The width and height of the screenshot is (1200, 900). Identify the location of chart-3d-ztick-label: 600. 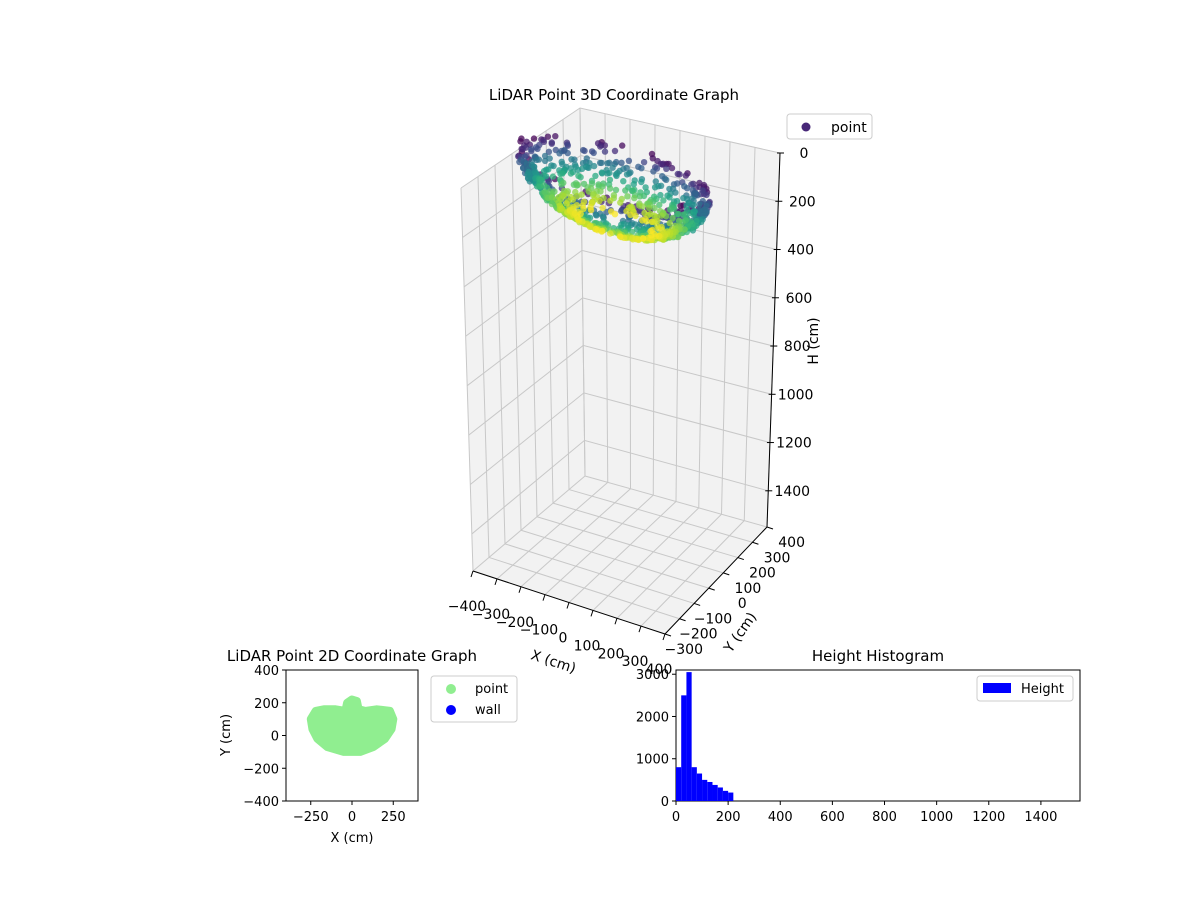
(799, 299).